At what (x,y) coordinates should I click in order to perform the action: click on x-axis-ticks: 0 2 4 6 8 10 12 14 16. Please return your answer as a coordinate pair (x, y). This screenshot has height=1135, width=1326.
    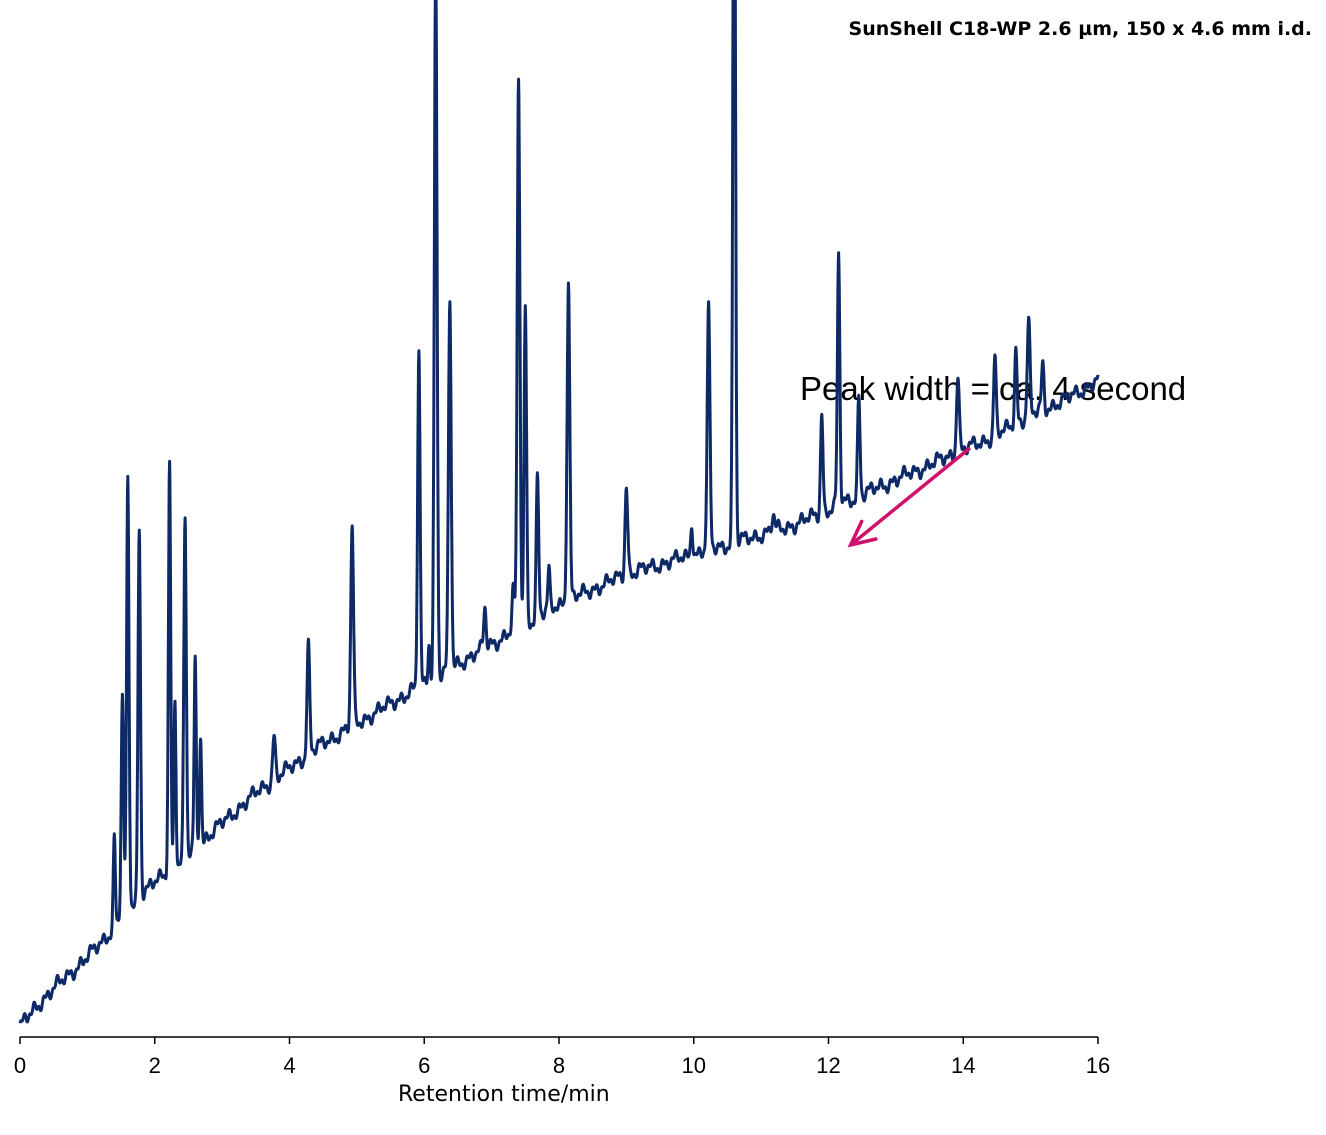
    Looking at the image, I should click on (562, 1057).